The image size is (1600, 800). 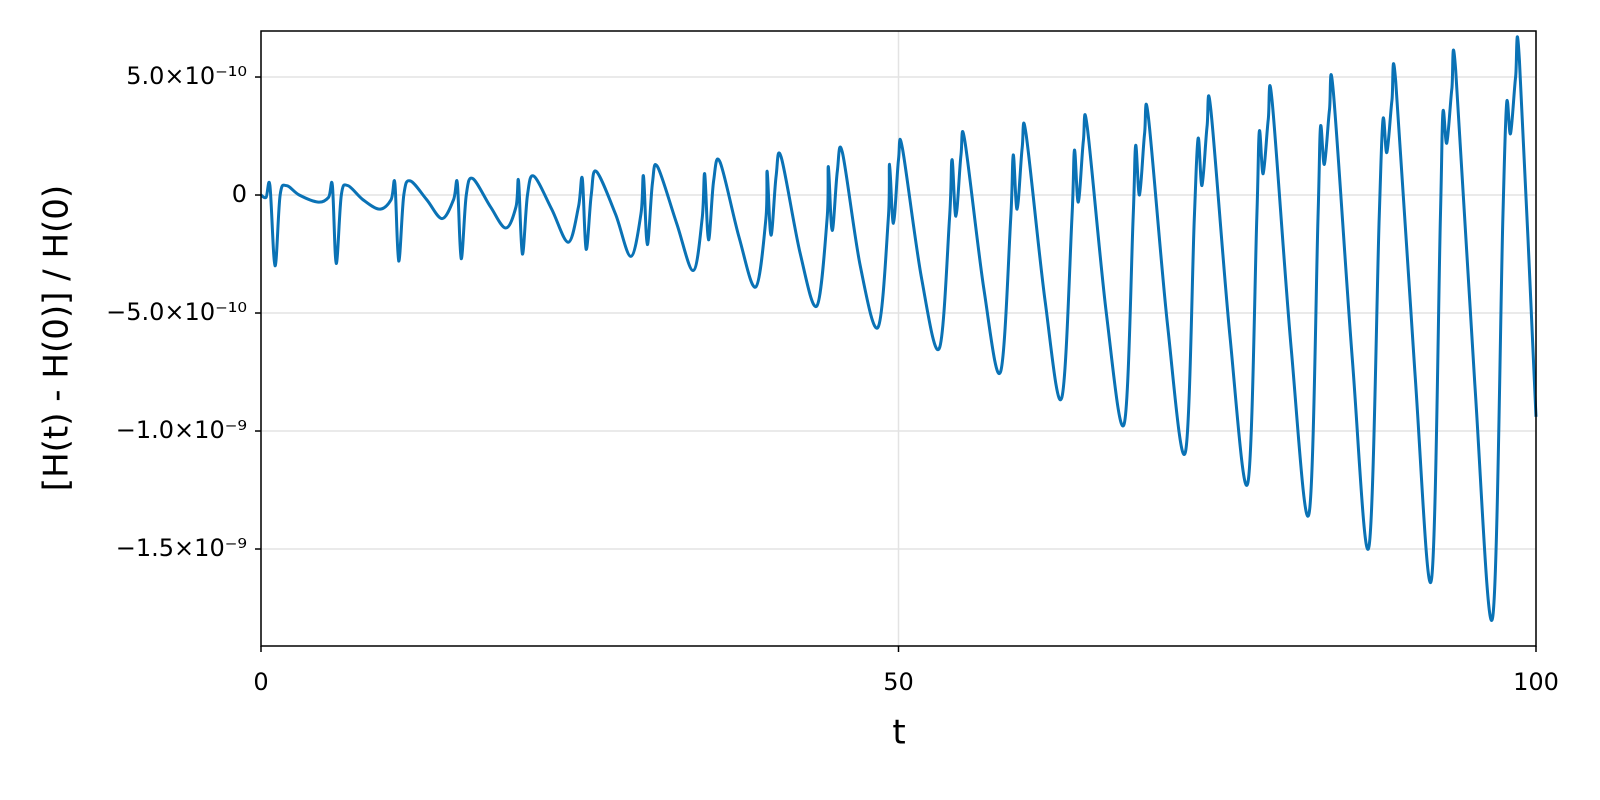 What do you see at coordinates (186, 76) in the screenshot?
I see `y-tick-label: 5.0×10⁻¹⁰` at bounding box center [186, 76].